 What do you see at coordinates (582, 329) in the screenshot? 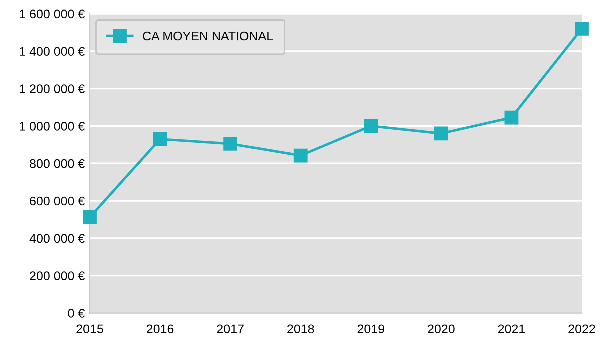
I see `x-tick-label: 2022` at bounding box center [582, 329].